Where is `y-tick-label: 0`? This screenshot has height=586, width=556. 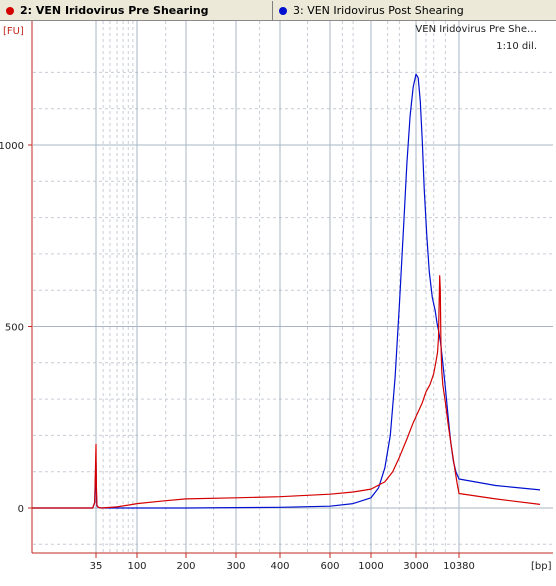 y-tick-label: 0 is located at coordinates (21, 509).